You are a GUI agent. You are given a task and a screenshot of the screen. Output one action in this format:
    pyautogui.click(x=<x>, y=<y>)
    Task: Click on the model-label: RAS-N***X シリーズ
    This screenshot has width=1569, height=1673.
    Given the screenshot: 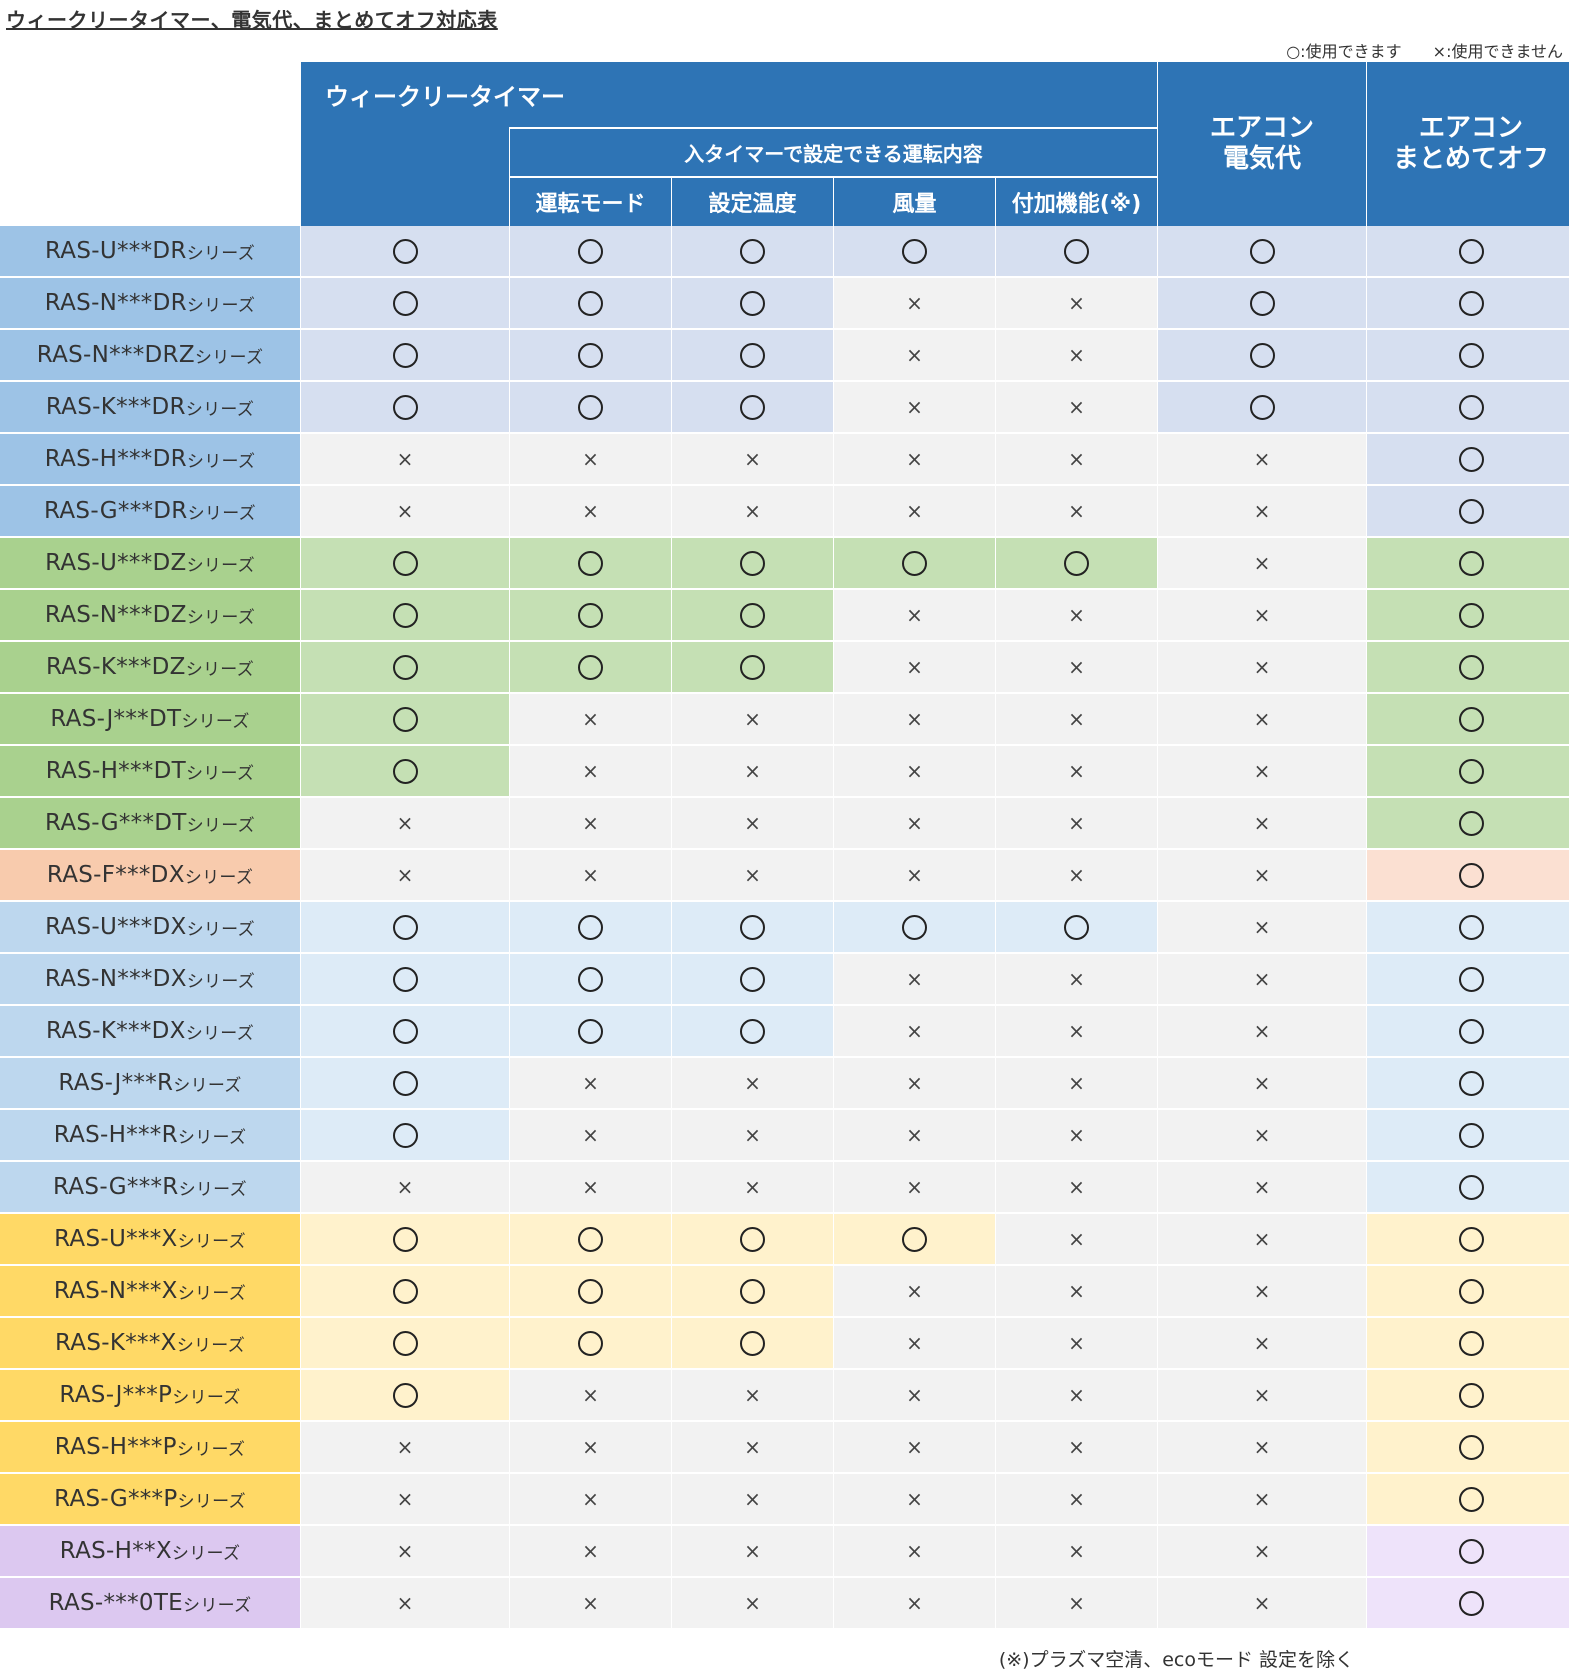 What is the action you would take?
    pyautogui.click(x=150, y=1292)
    